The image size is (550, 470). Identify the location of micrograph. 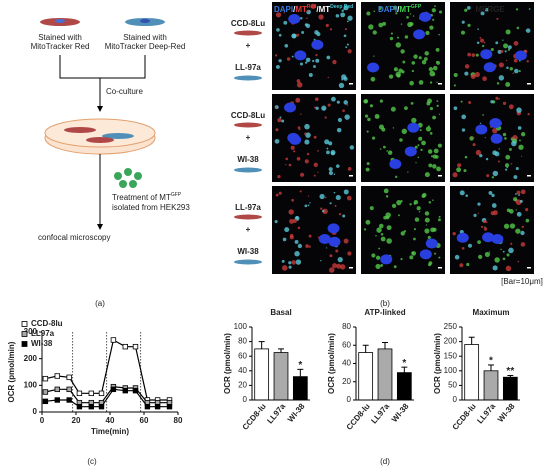
(314, 138).